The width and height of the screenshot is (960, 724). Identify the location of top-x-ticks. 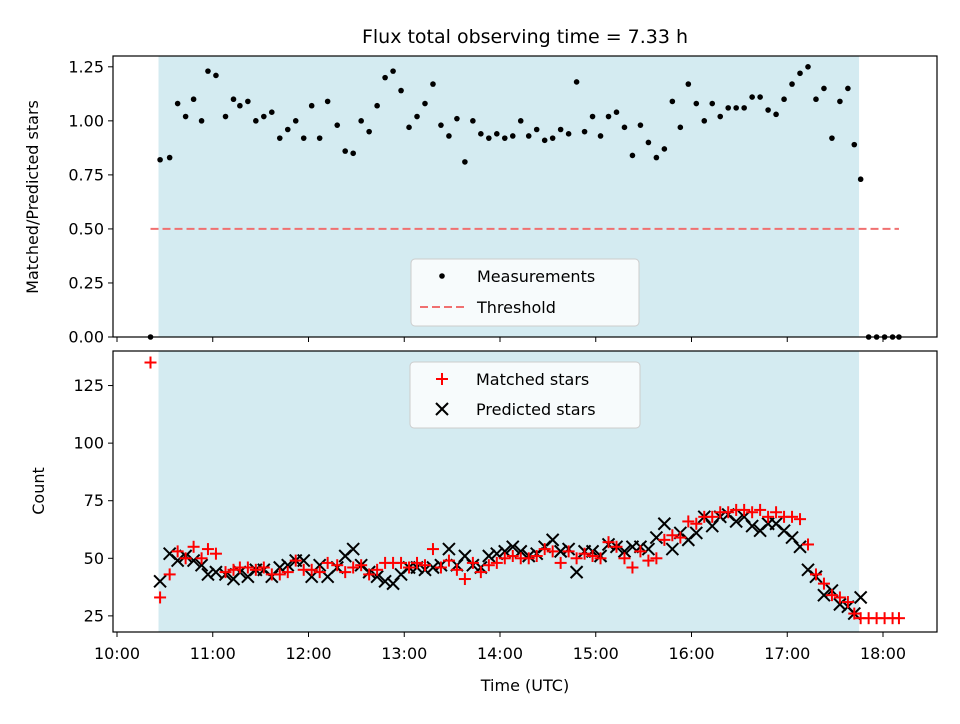
(500, 339).